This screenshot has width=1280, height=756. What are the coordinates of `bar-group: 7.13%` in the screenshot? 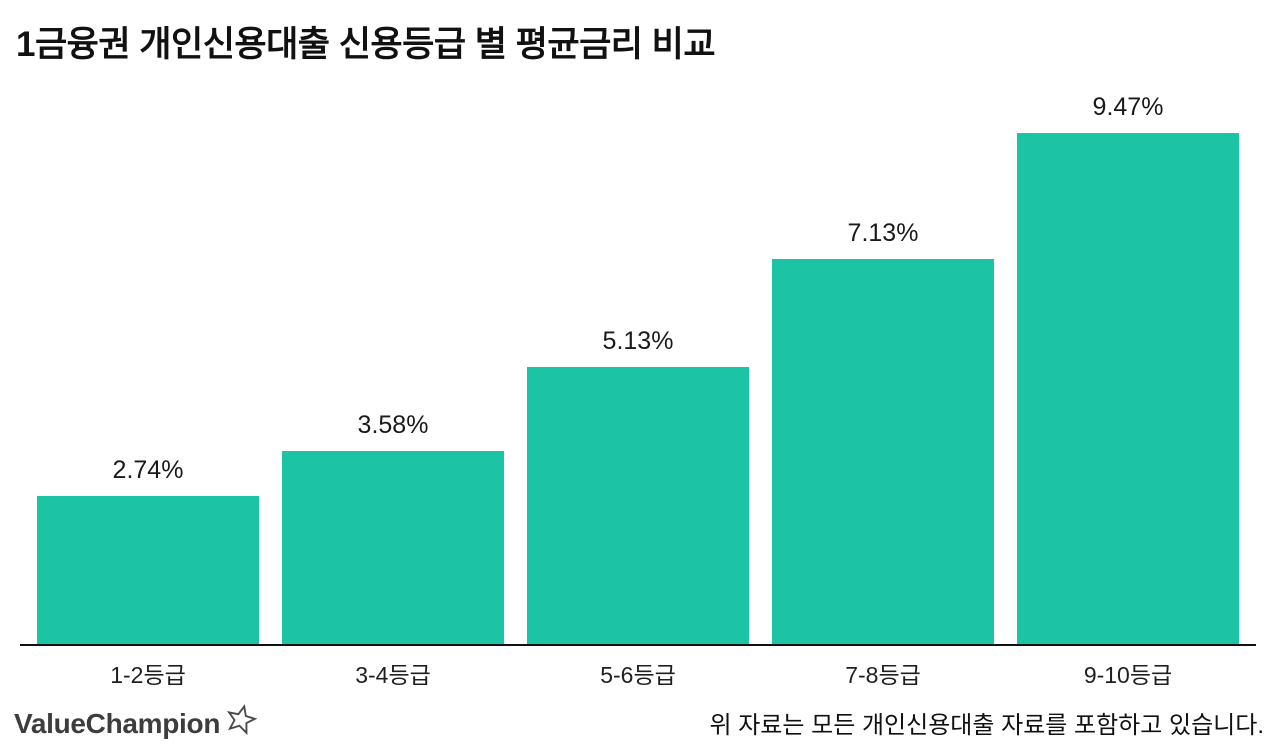 It's located at (883, 431).